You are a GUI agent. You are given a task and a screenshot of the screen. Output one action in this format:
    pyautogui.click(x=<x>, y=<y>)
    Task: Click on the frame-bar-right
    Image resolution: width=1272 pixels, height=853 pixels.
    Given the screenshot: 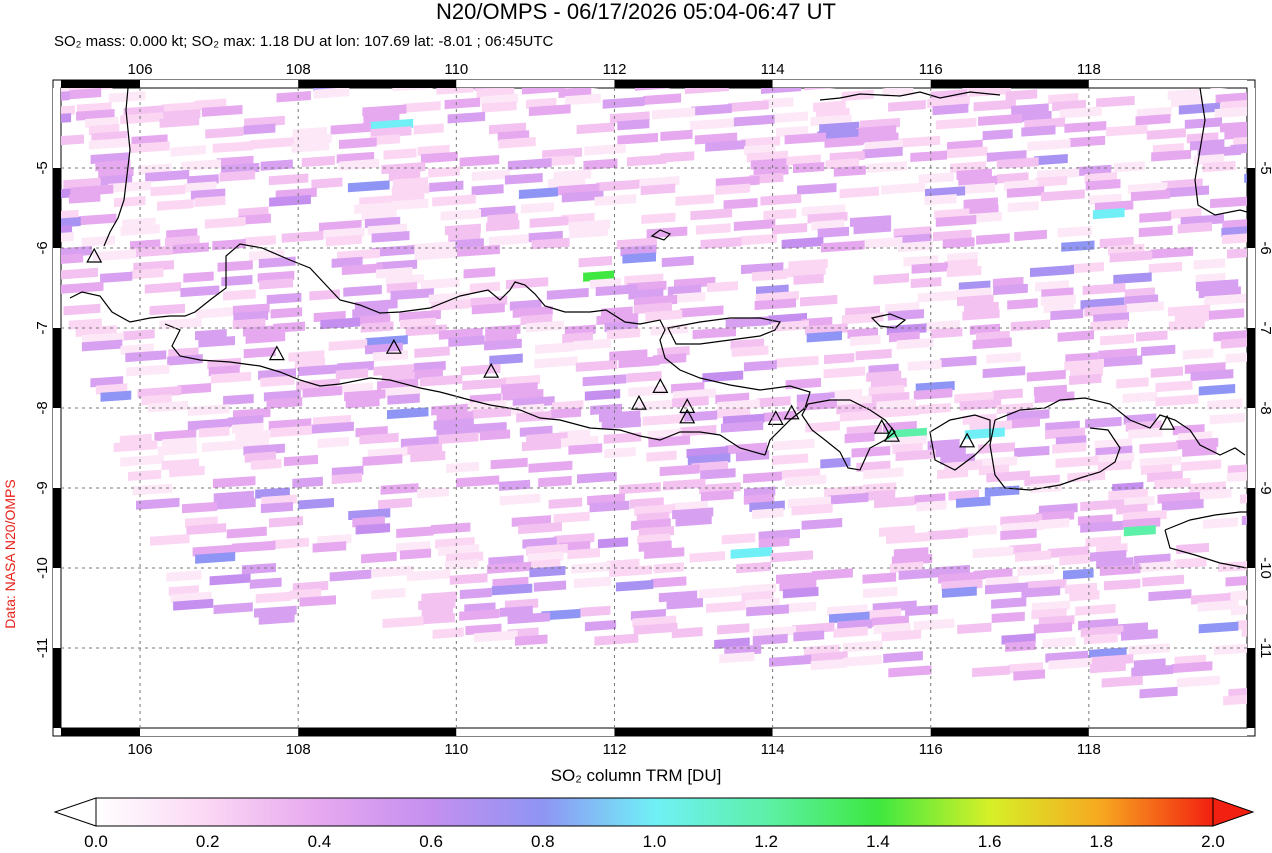 What is the action you would take?
    pyautogui.click(x=1251, y=368)
    